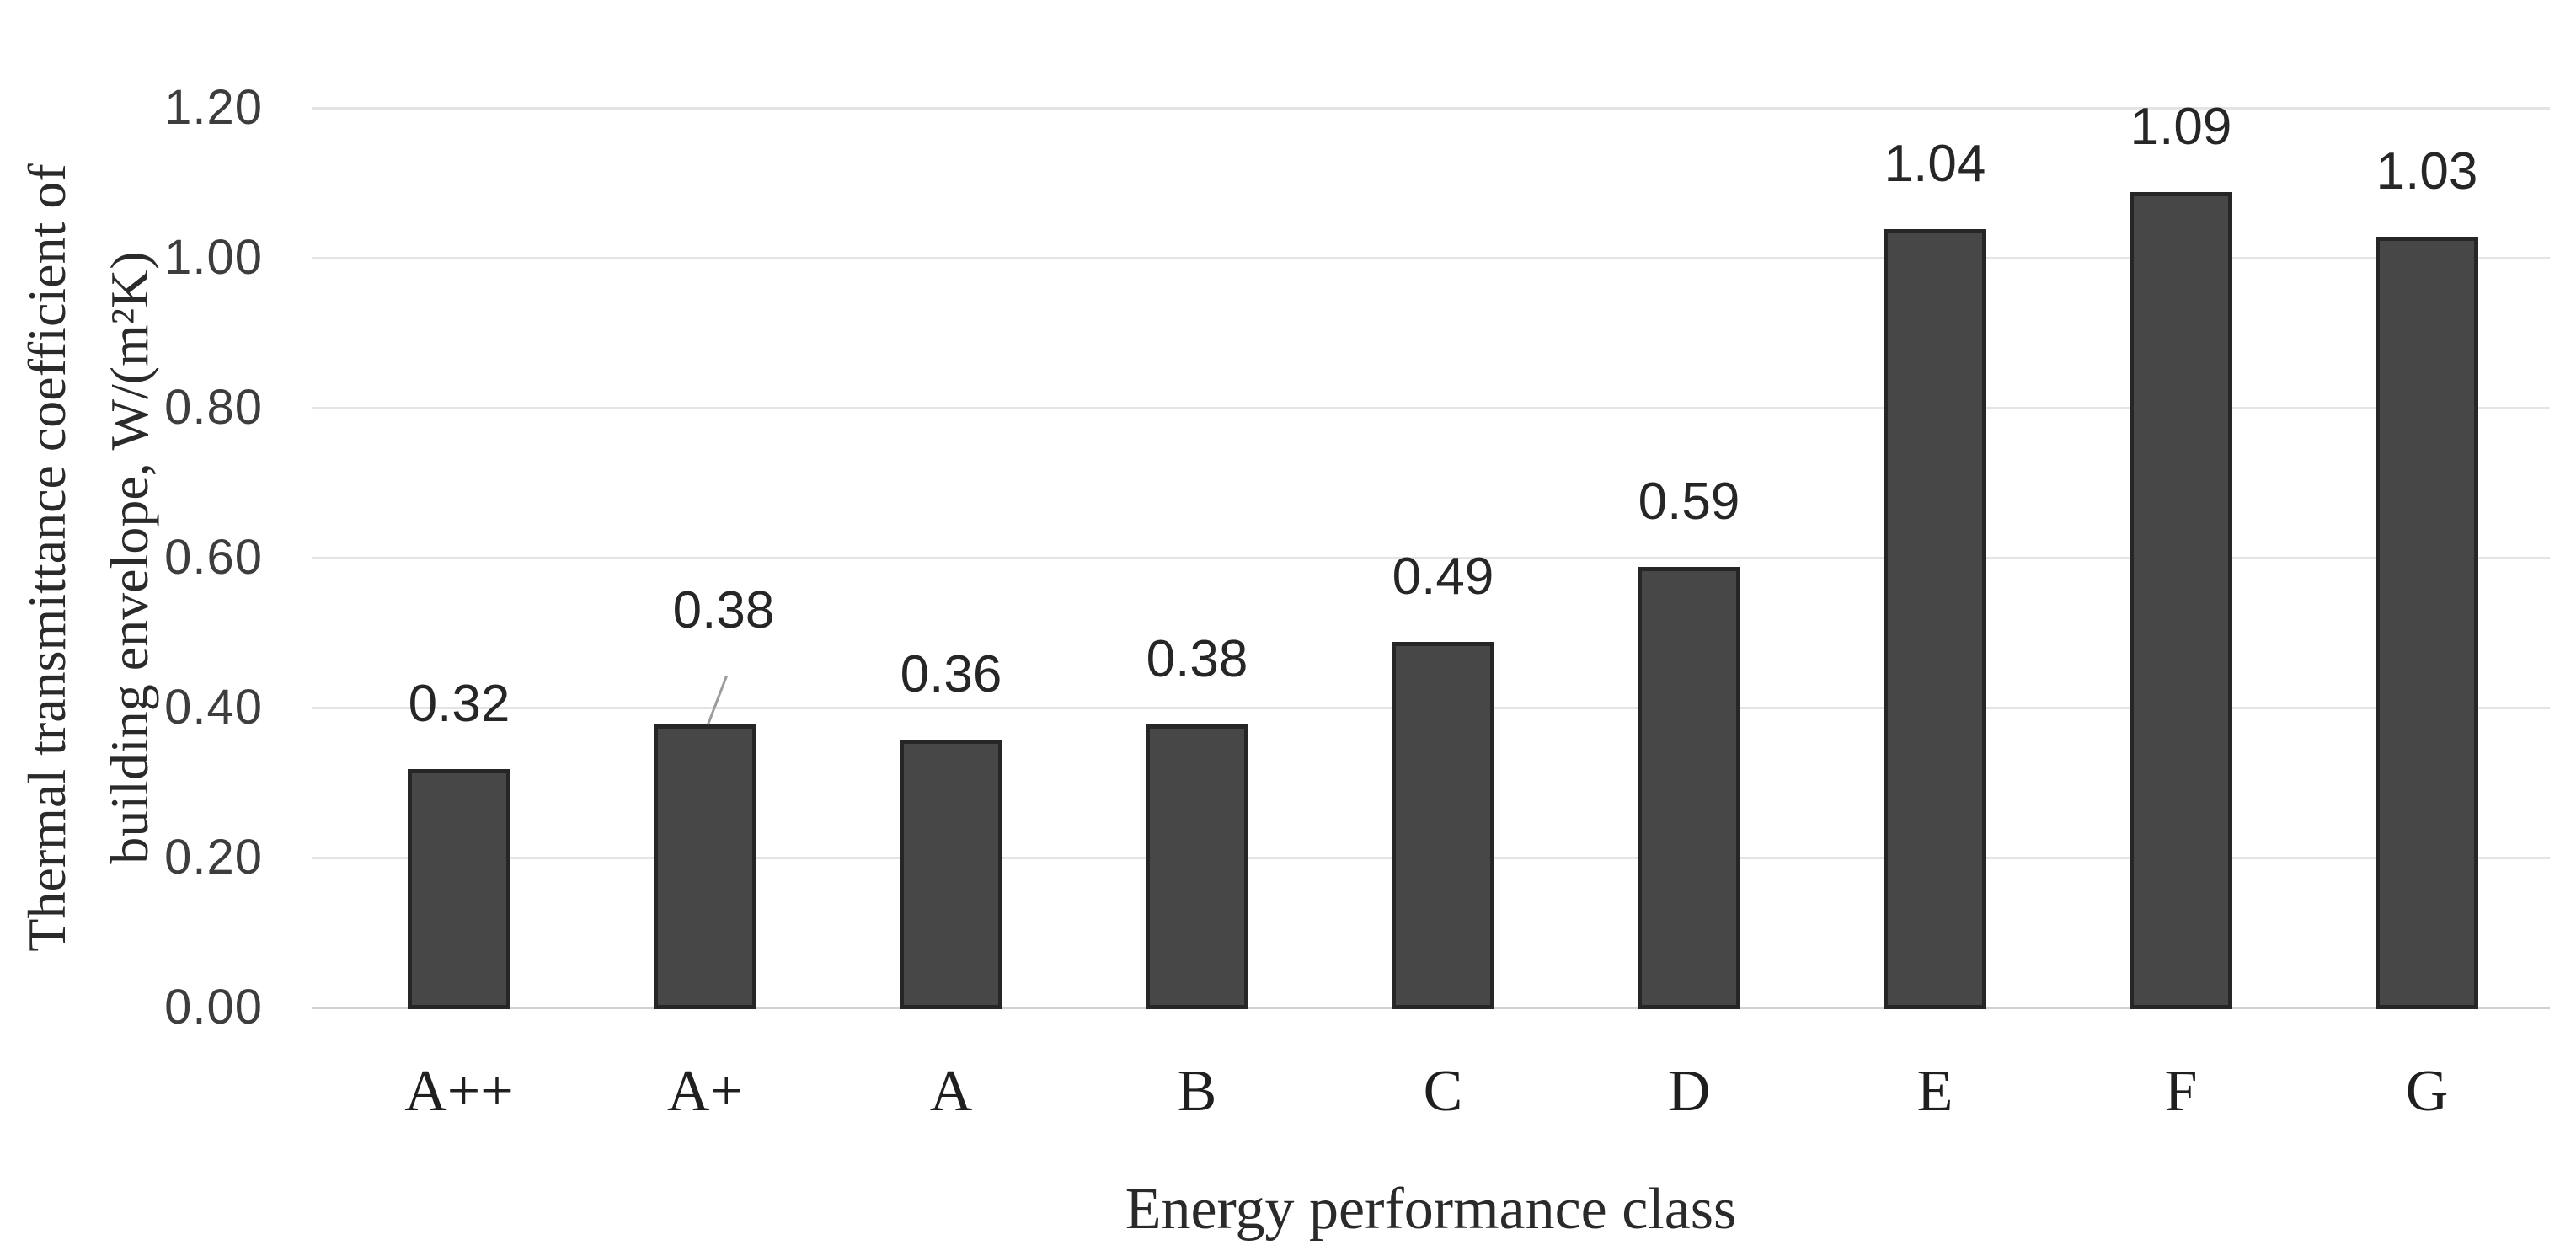 The height and width of the screenshot is (1256, 2576). I want to click on bar-G, so click(2427, 623).